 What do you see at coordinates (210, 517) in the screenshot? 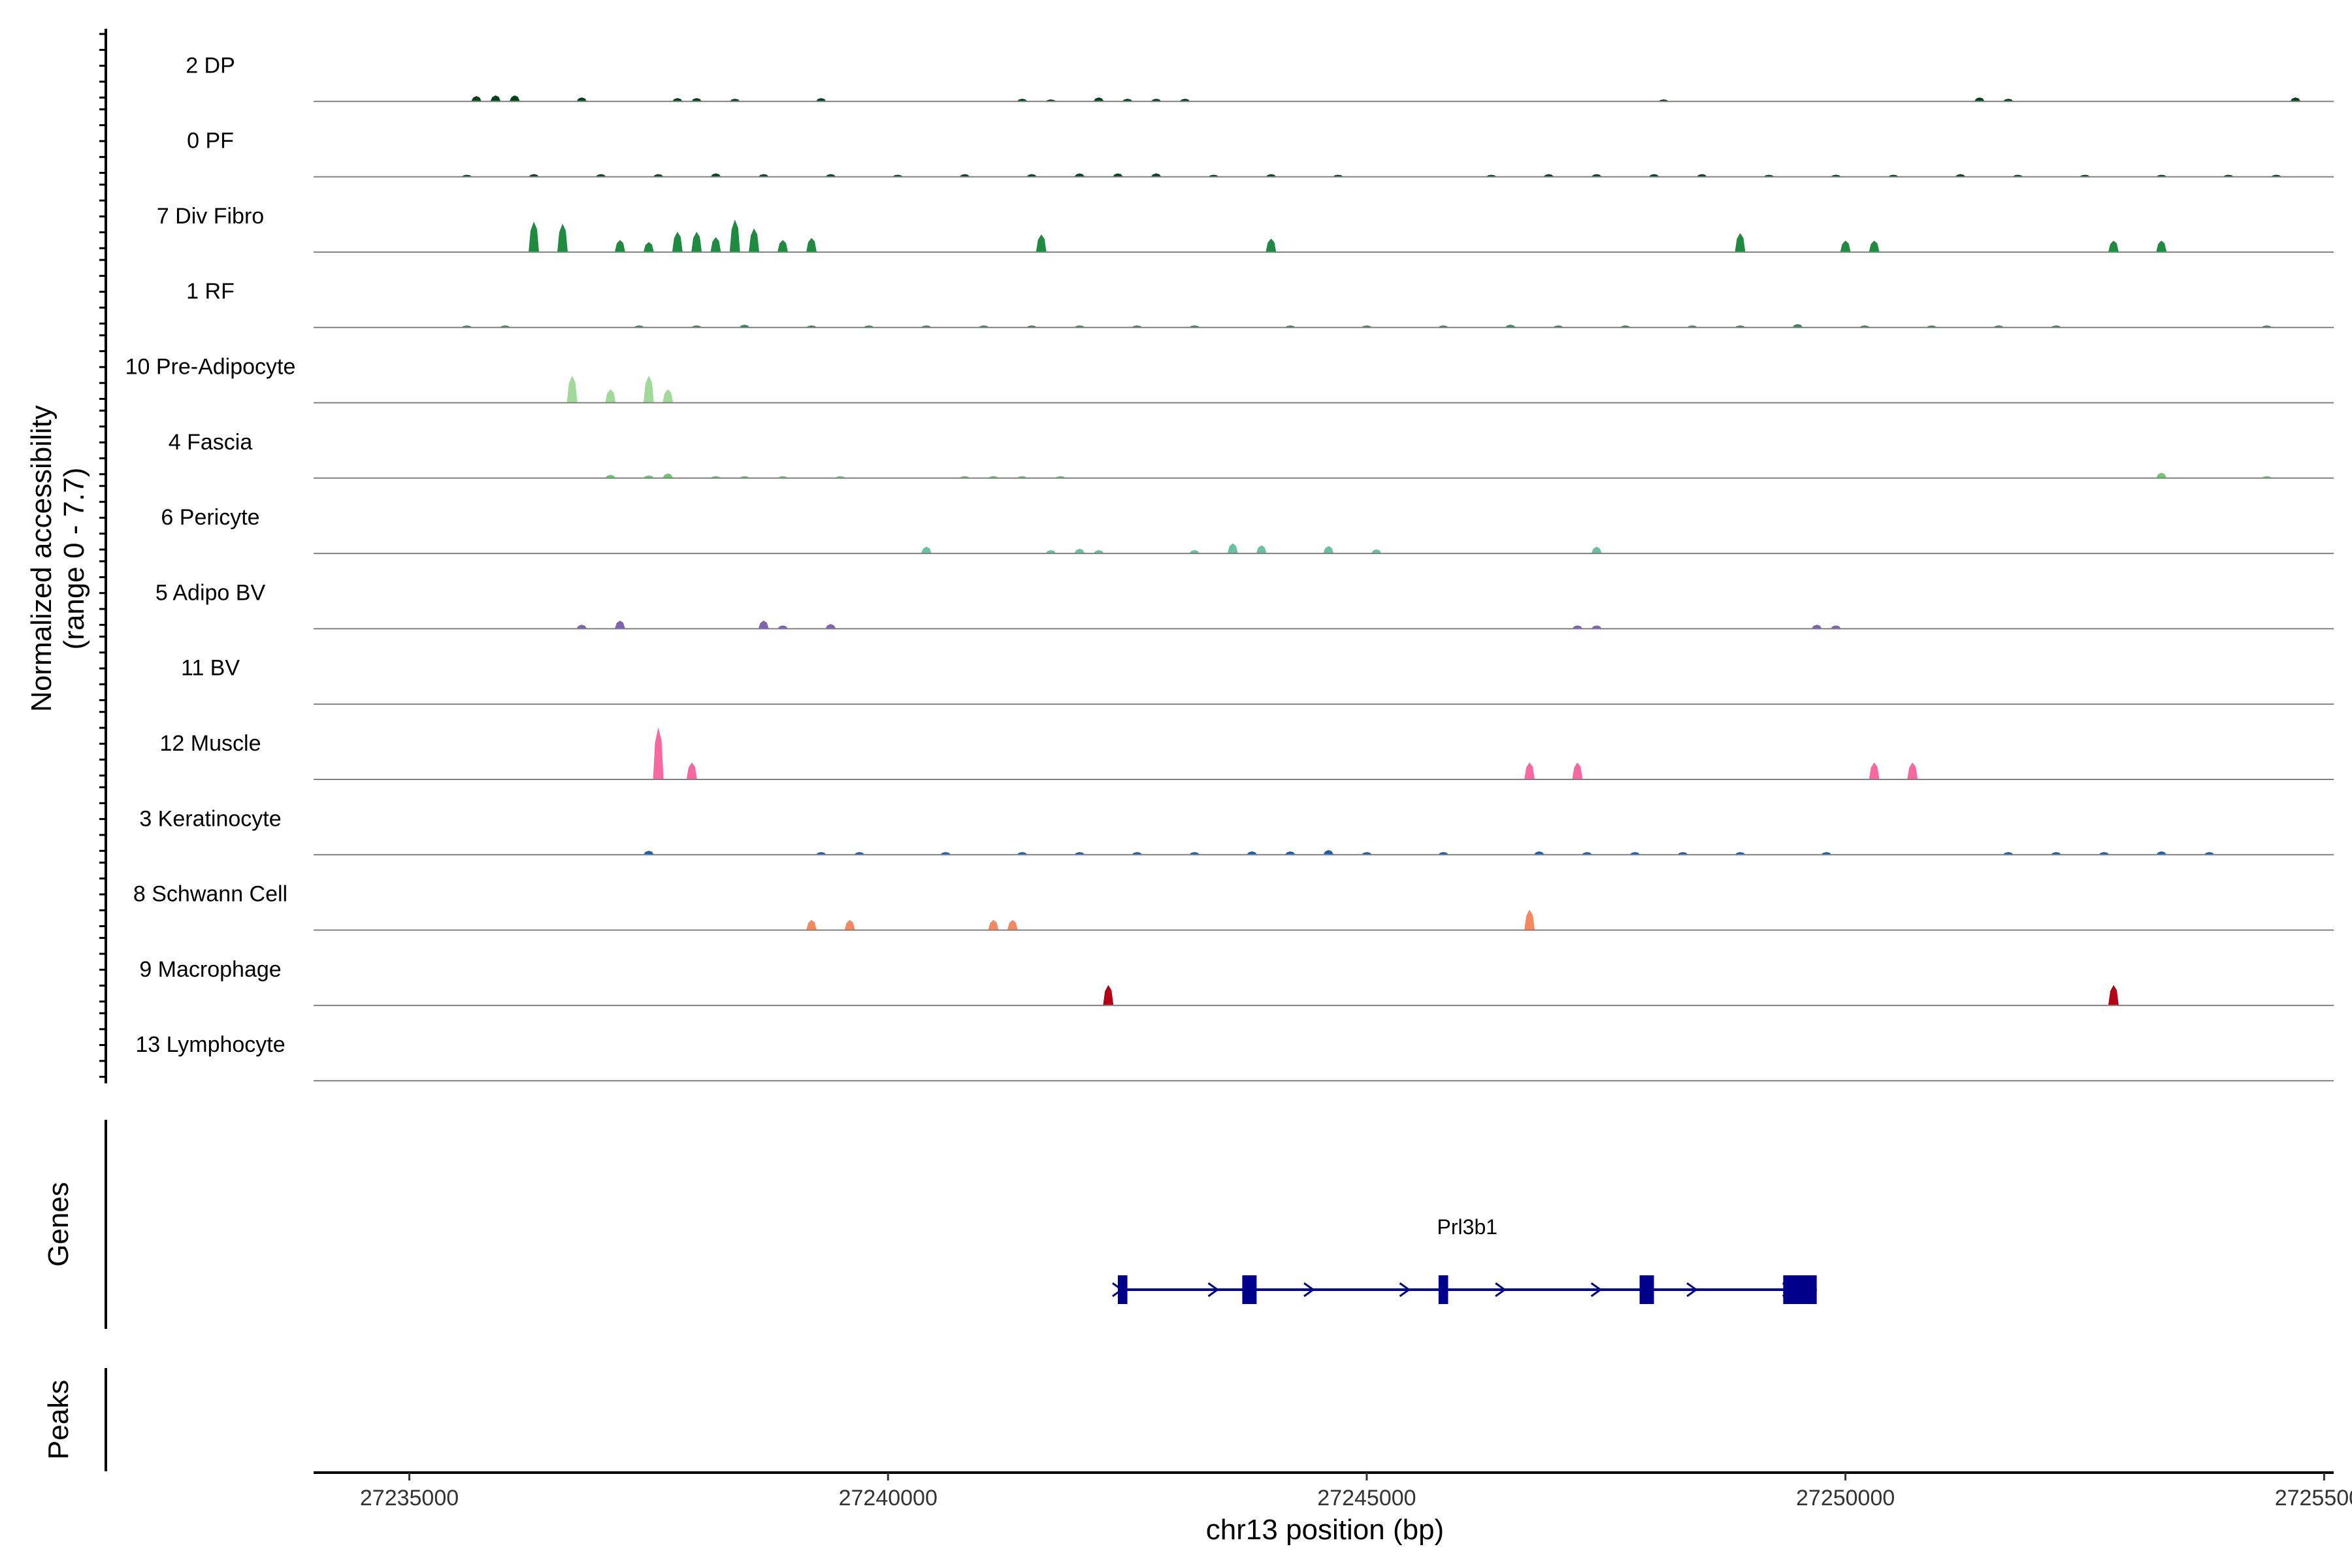
I see `track-label: 6 Pericyte` at bounding box center [210, 517].